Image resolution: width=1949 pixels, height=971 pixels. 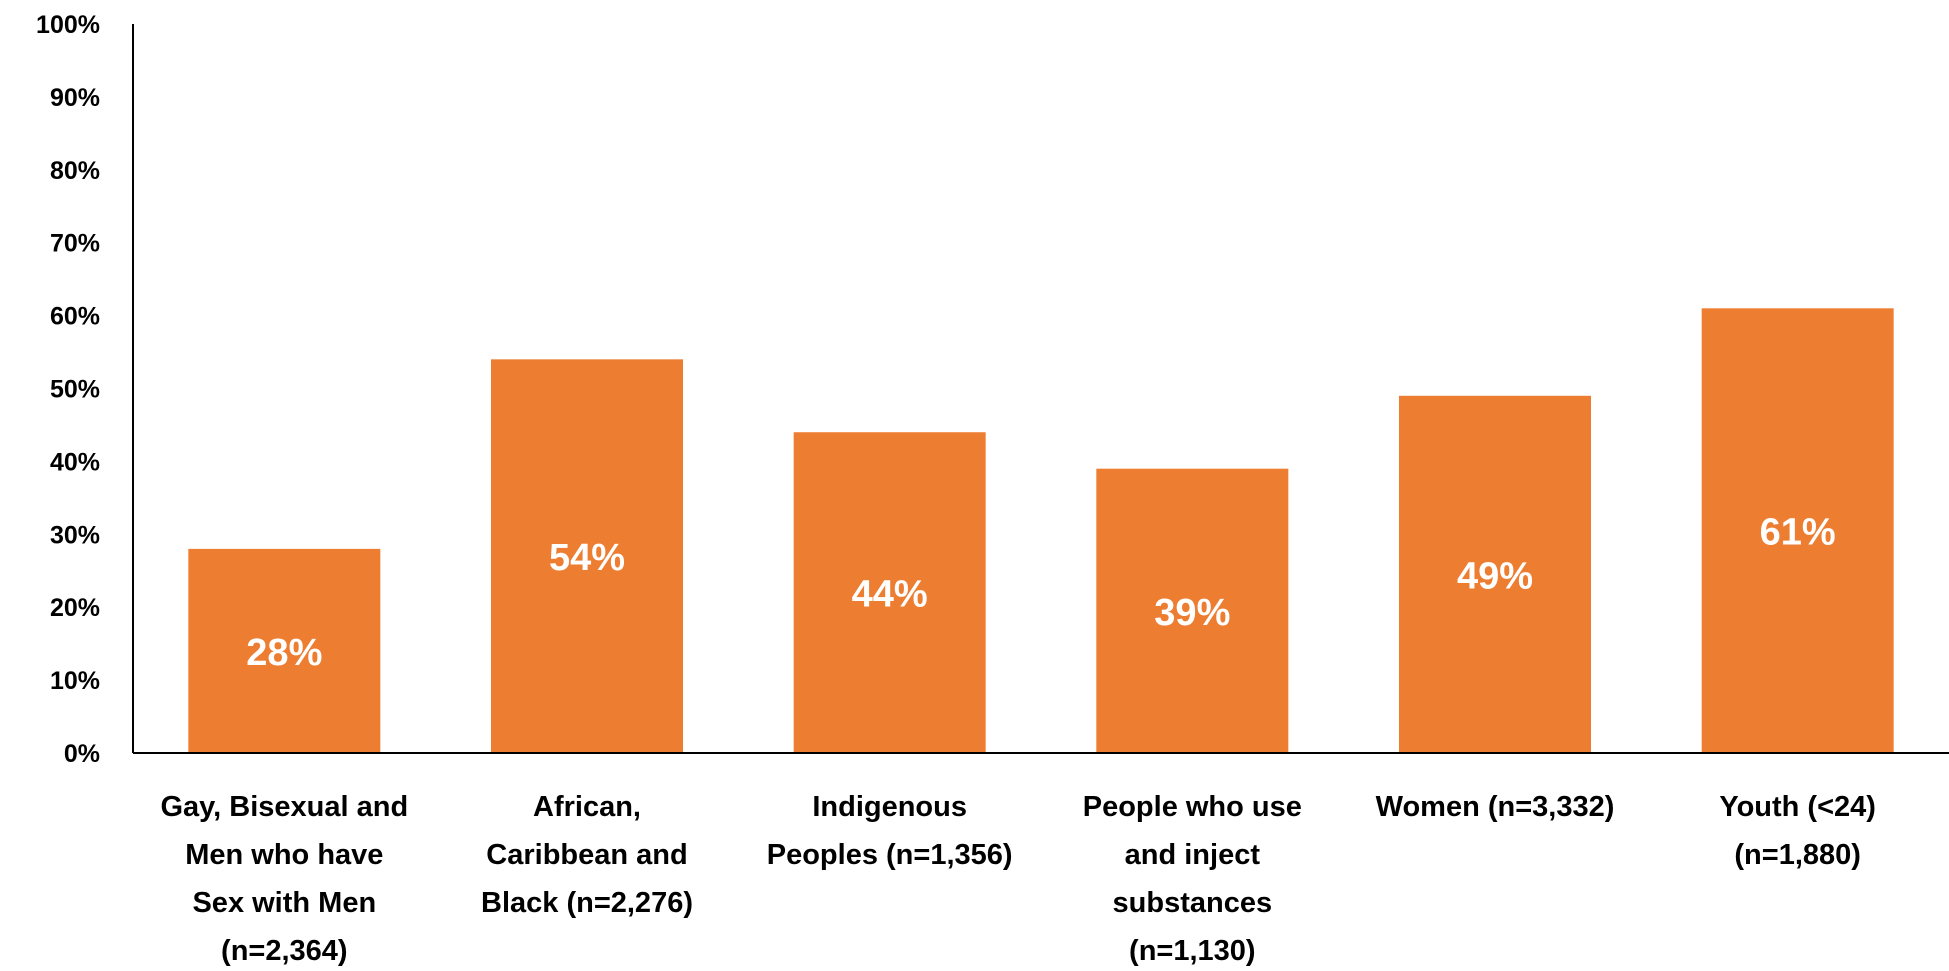 I want to click on bar-value-label: 61%, so click(x=1798, y=533).